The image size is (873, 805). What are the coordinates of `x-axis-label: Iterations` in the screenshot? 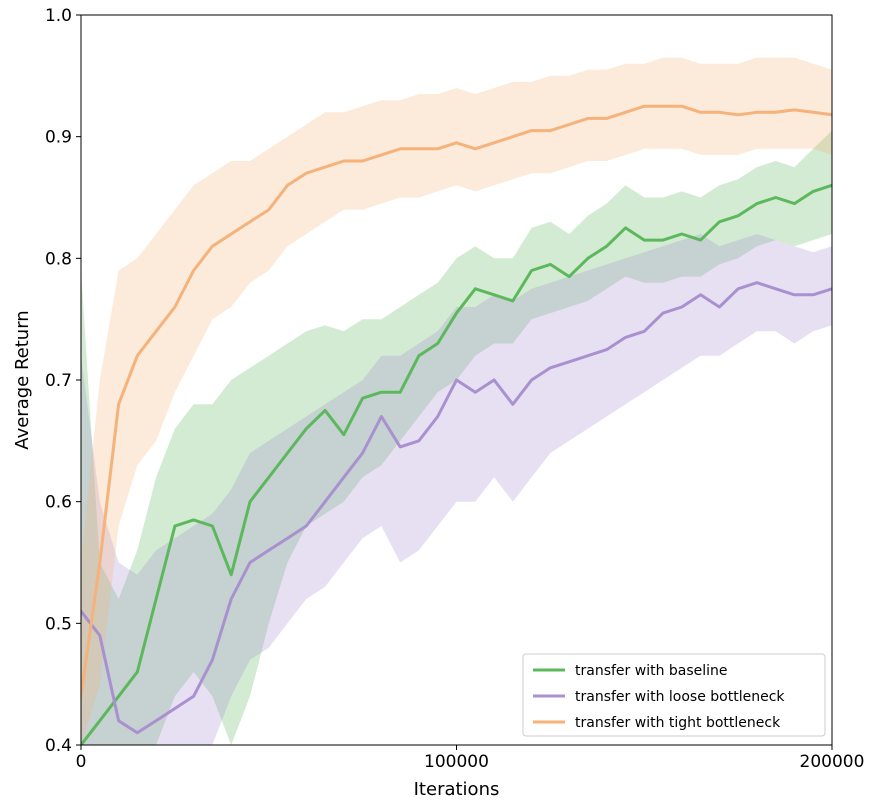 It's located at (457, 789).